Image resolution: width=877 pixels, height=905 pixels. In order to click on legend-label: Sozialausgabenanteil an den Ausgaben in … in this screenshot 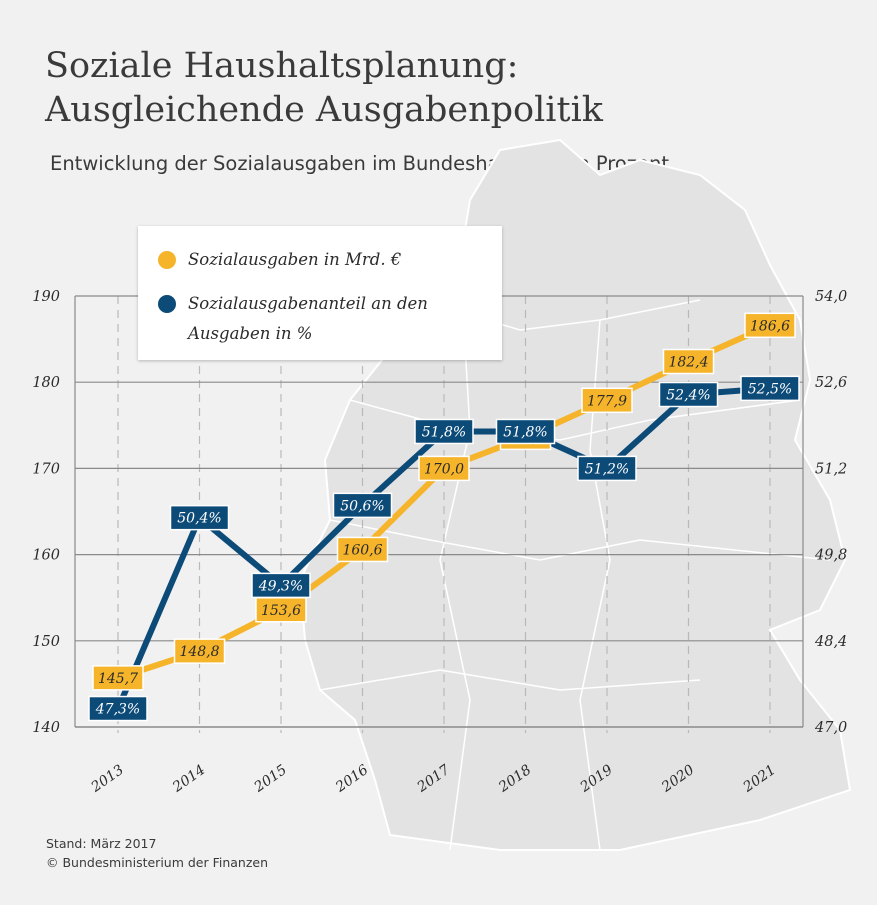, I will do `click(308, 318)`.